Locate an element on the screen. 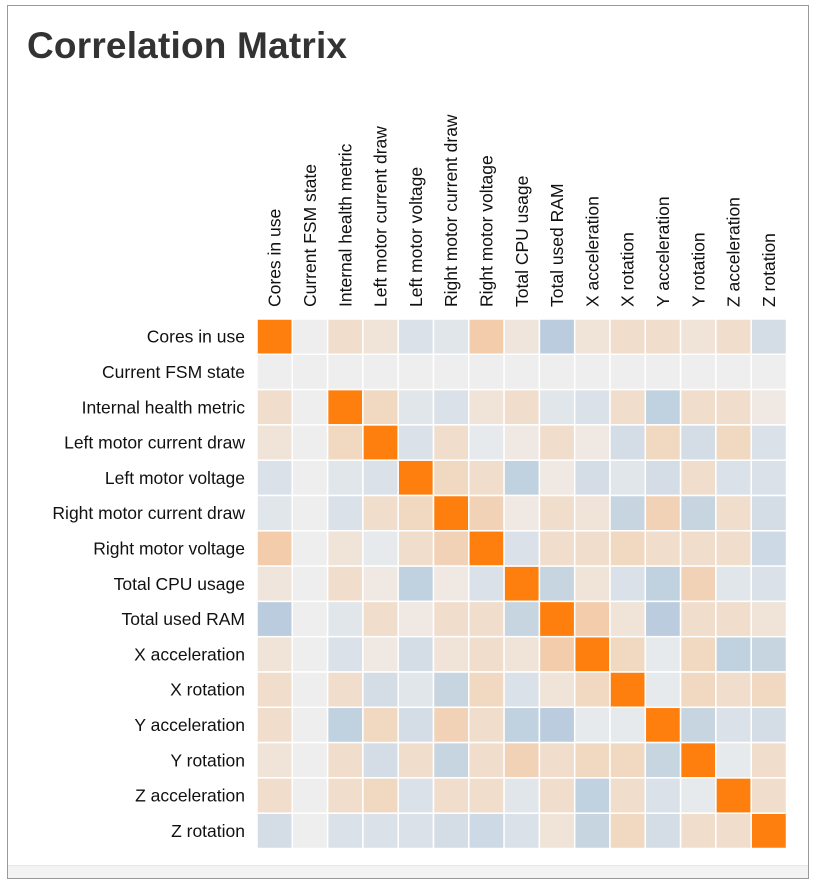 This screenshot has height=890, width=816. heatmap-cell-r4-c0 is located at coordinates (275, 478).